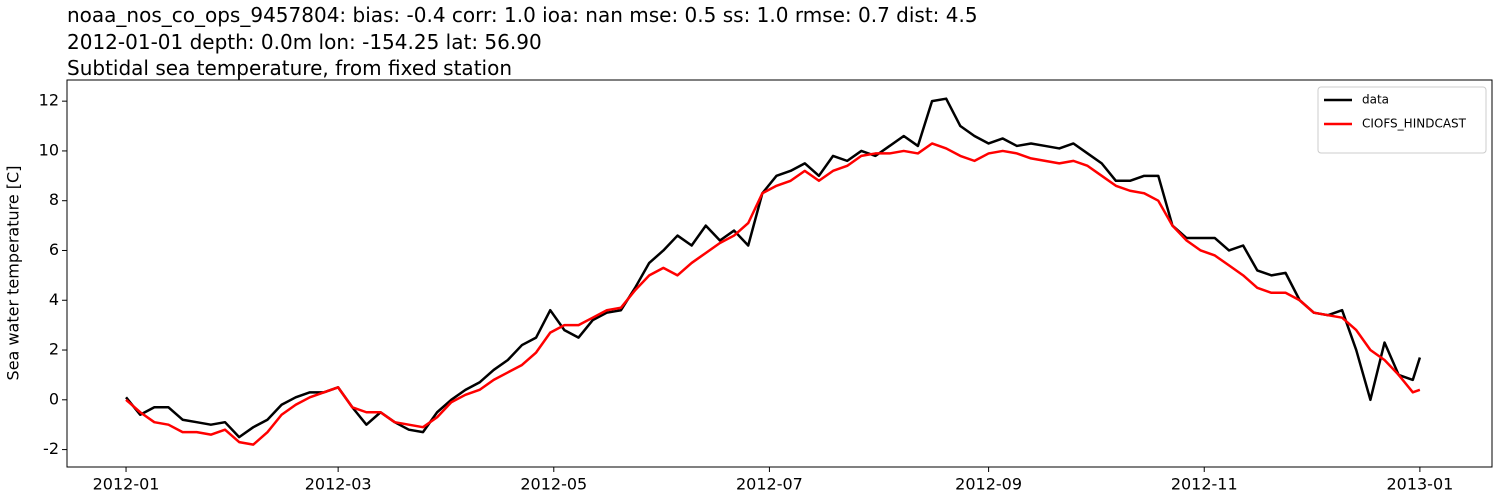  What do you see at coordinates (54, 398) in the screenshot?
I see `y-tick-label: 0` at bounding box center [54, 398].